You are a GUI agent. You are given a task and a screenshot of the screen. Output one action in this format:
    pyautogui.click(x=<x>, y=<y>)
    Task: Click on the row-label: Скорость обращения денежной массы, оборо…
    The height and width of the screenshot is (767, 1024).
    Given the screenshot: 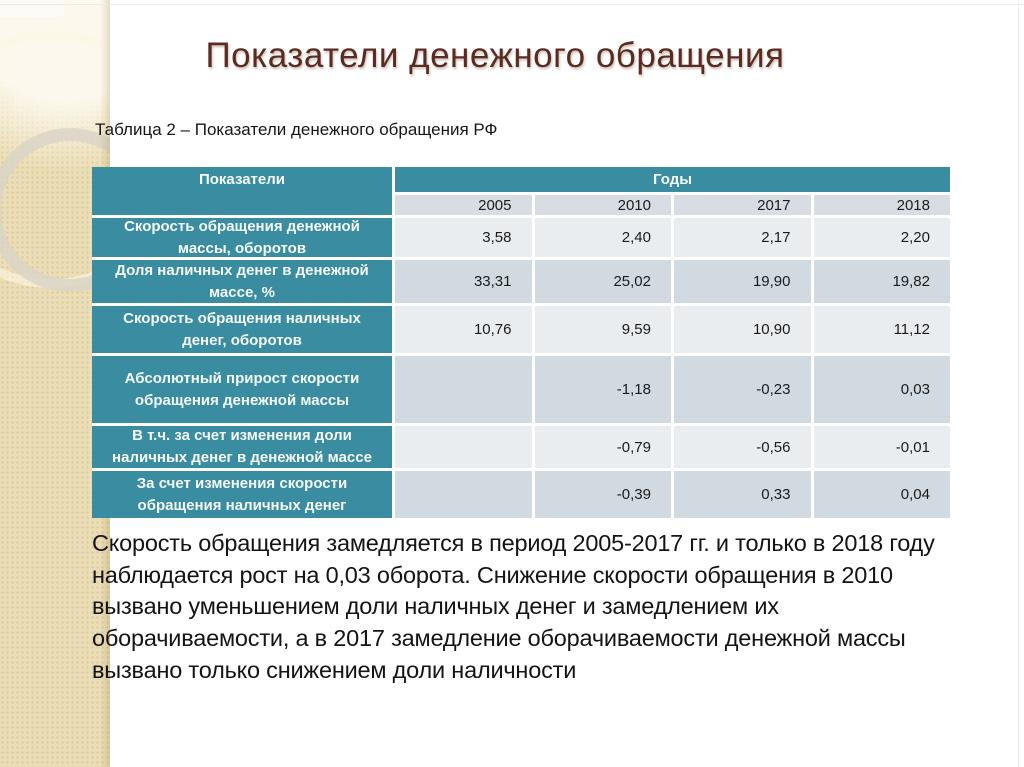 What is the action you would take?
    pyautogui.click(x=242, y=237)
    